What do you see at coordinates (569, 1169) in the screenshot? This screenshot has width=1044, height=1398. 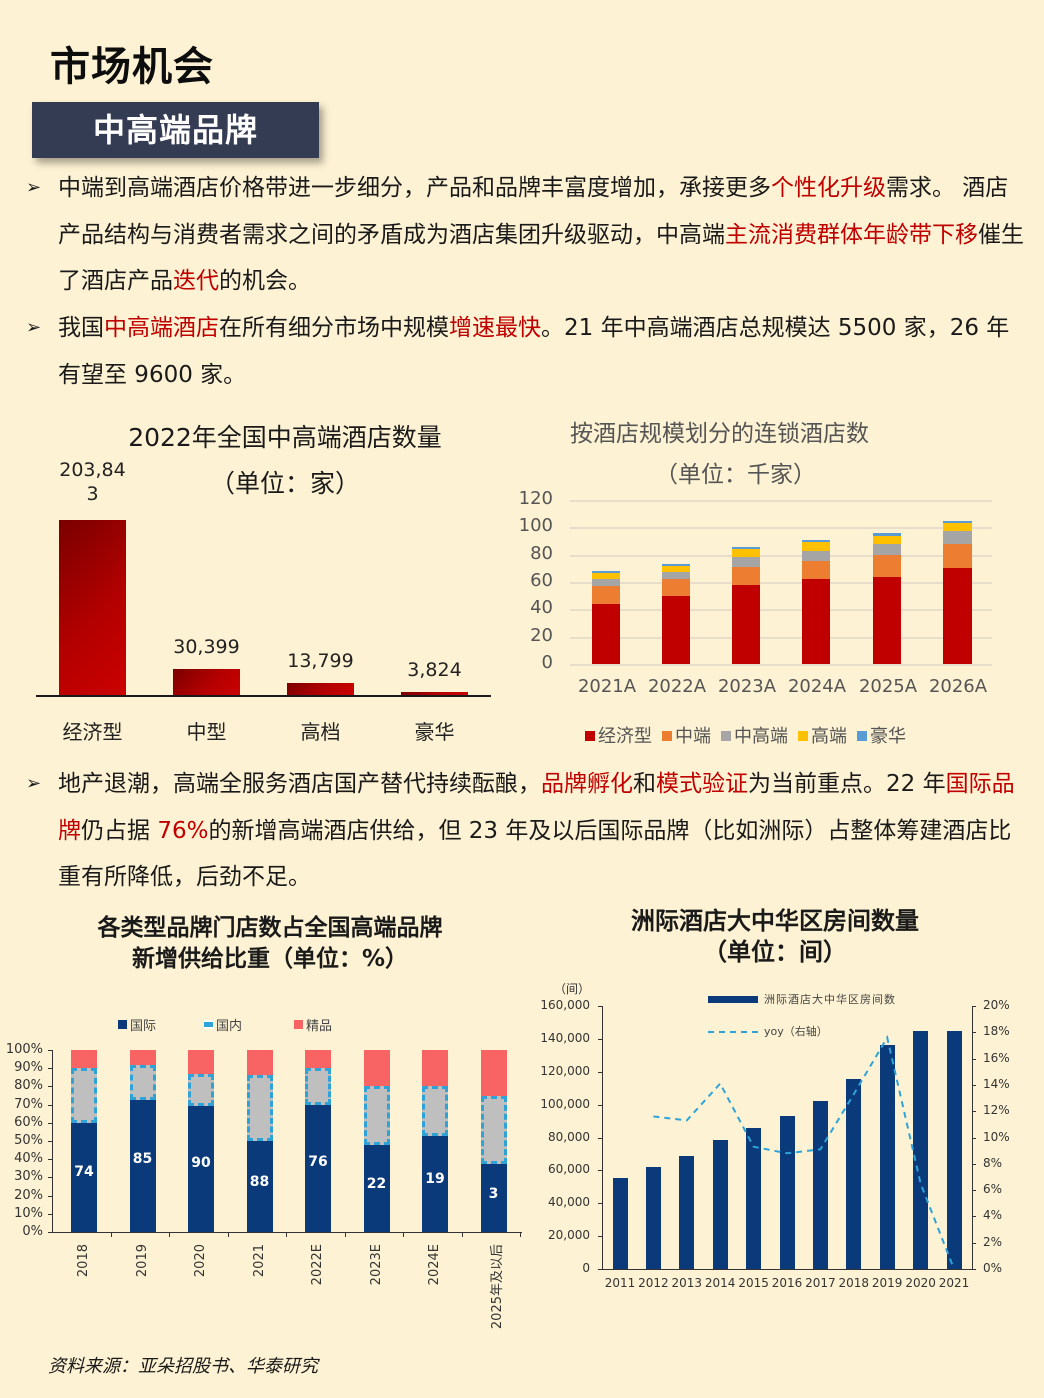 I see `y-left-tick-label: 60,000` at bounding box center [569, 1169].